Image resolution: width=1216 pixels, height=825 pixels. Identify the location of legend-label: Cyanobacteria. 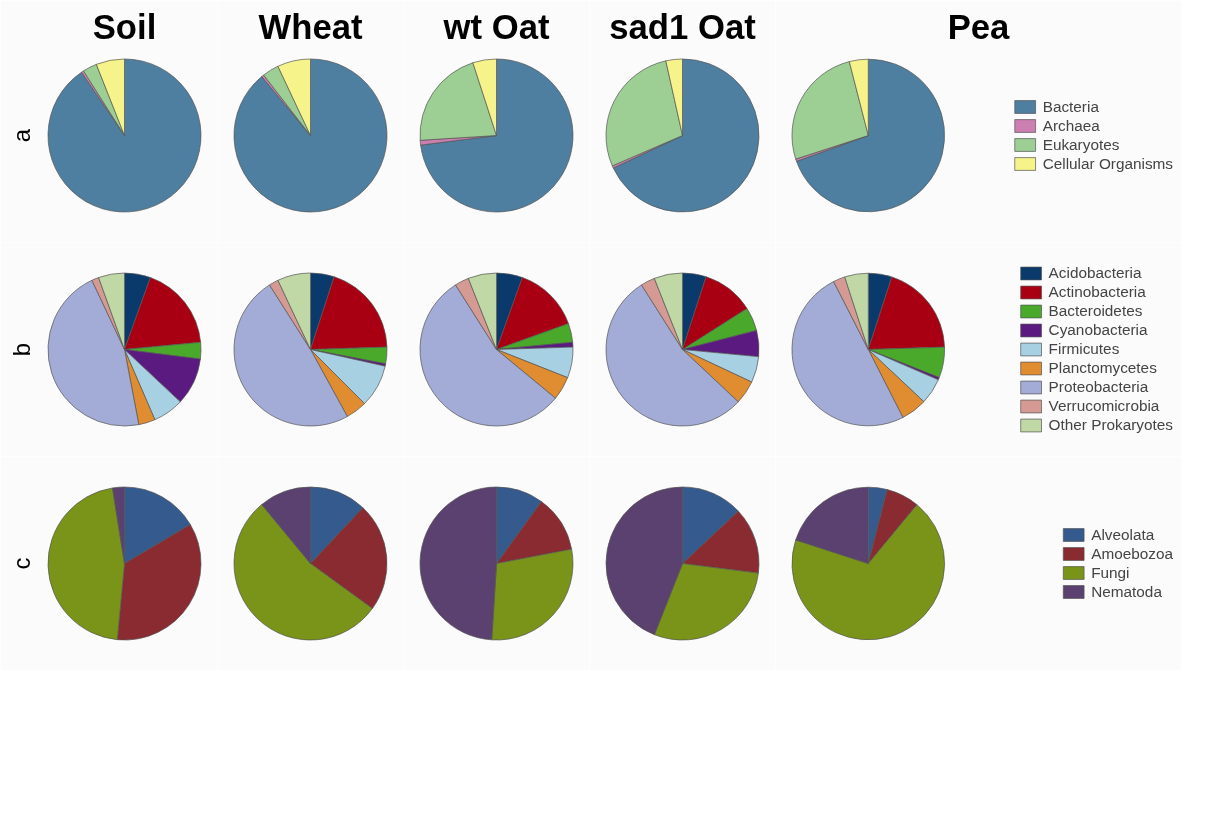
(1098, 330).